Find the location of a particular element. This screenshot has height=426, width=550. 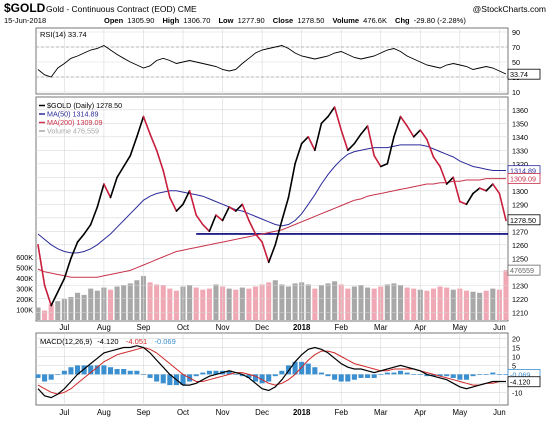

macd-tick-label: -10 is located at coordinates (517, 392).